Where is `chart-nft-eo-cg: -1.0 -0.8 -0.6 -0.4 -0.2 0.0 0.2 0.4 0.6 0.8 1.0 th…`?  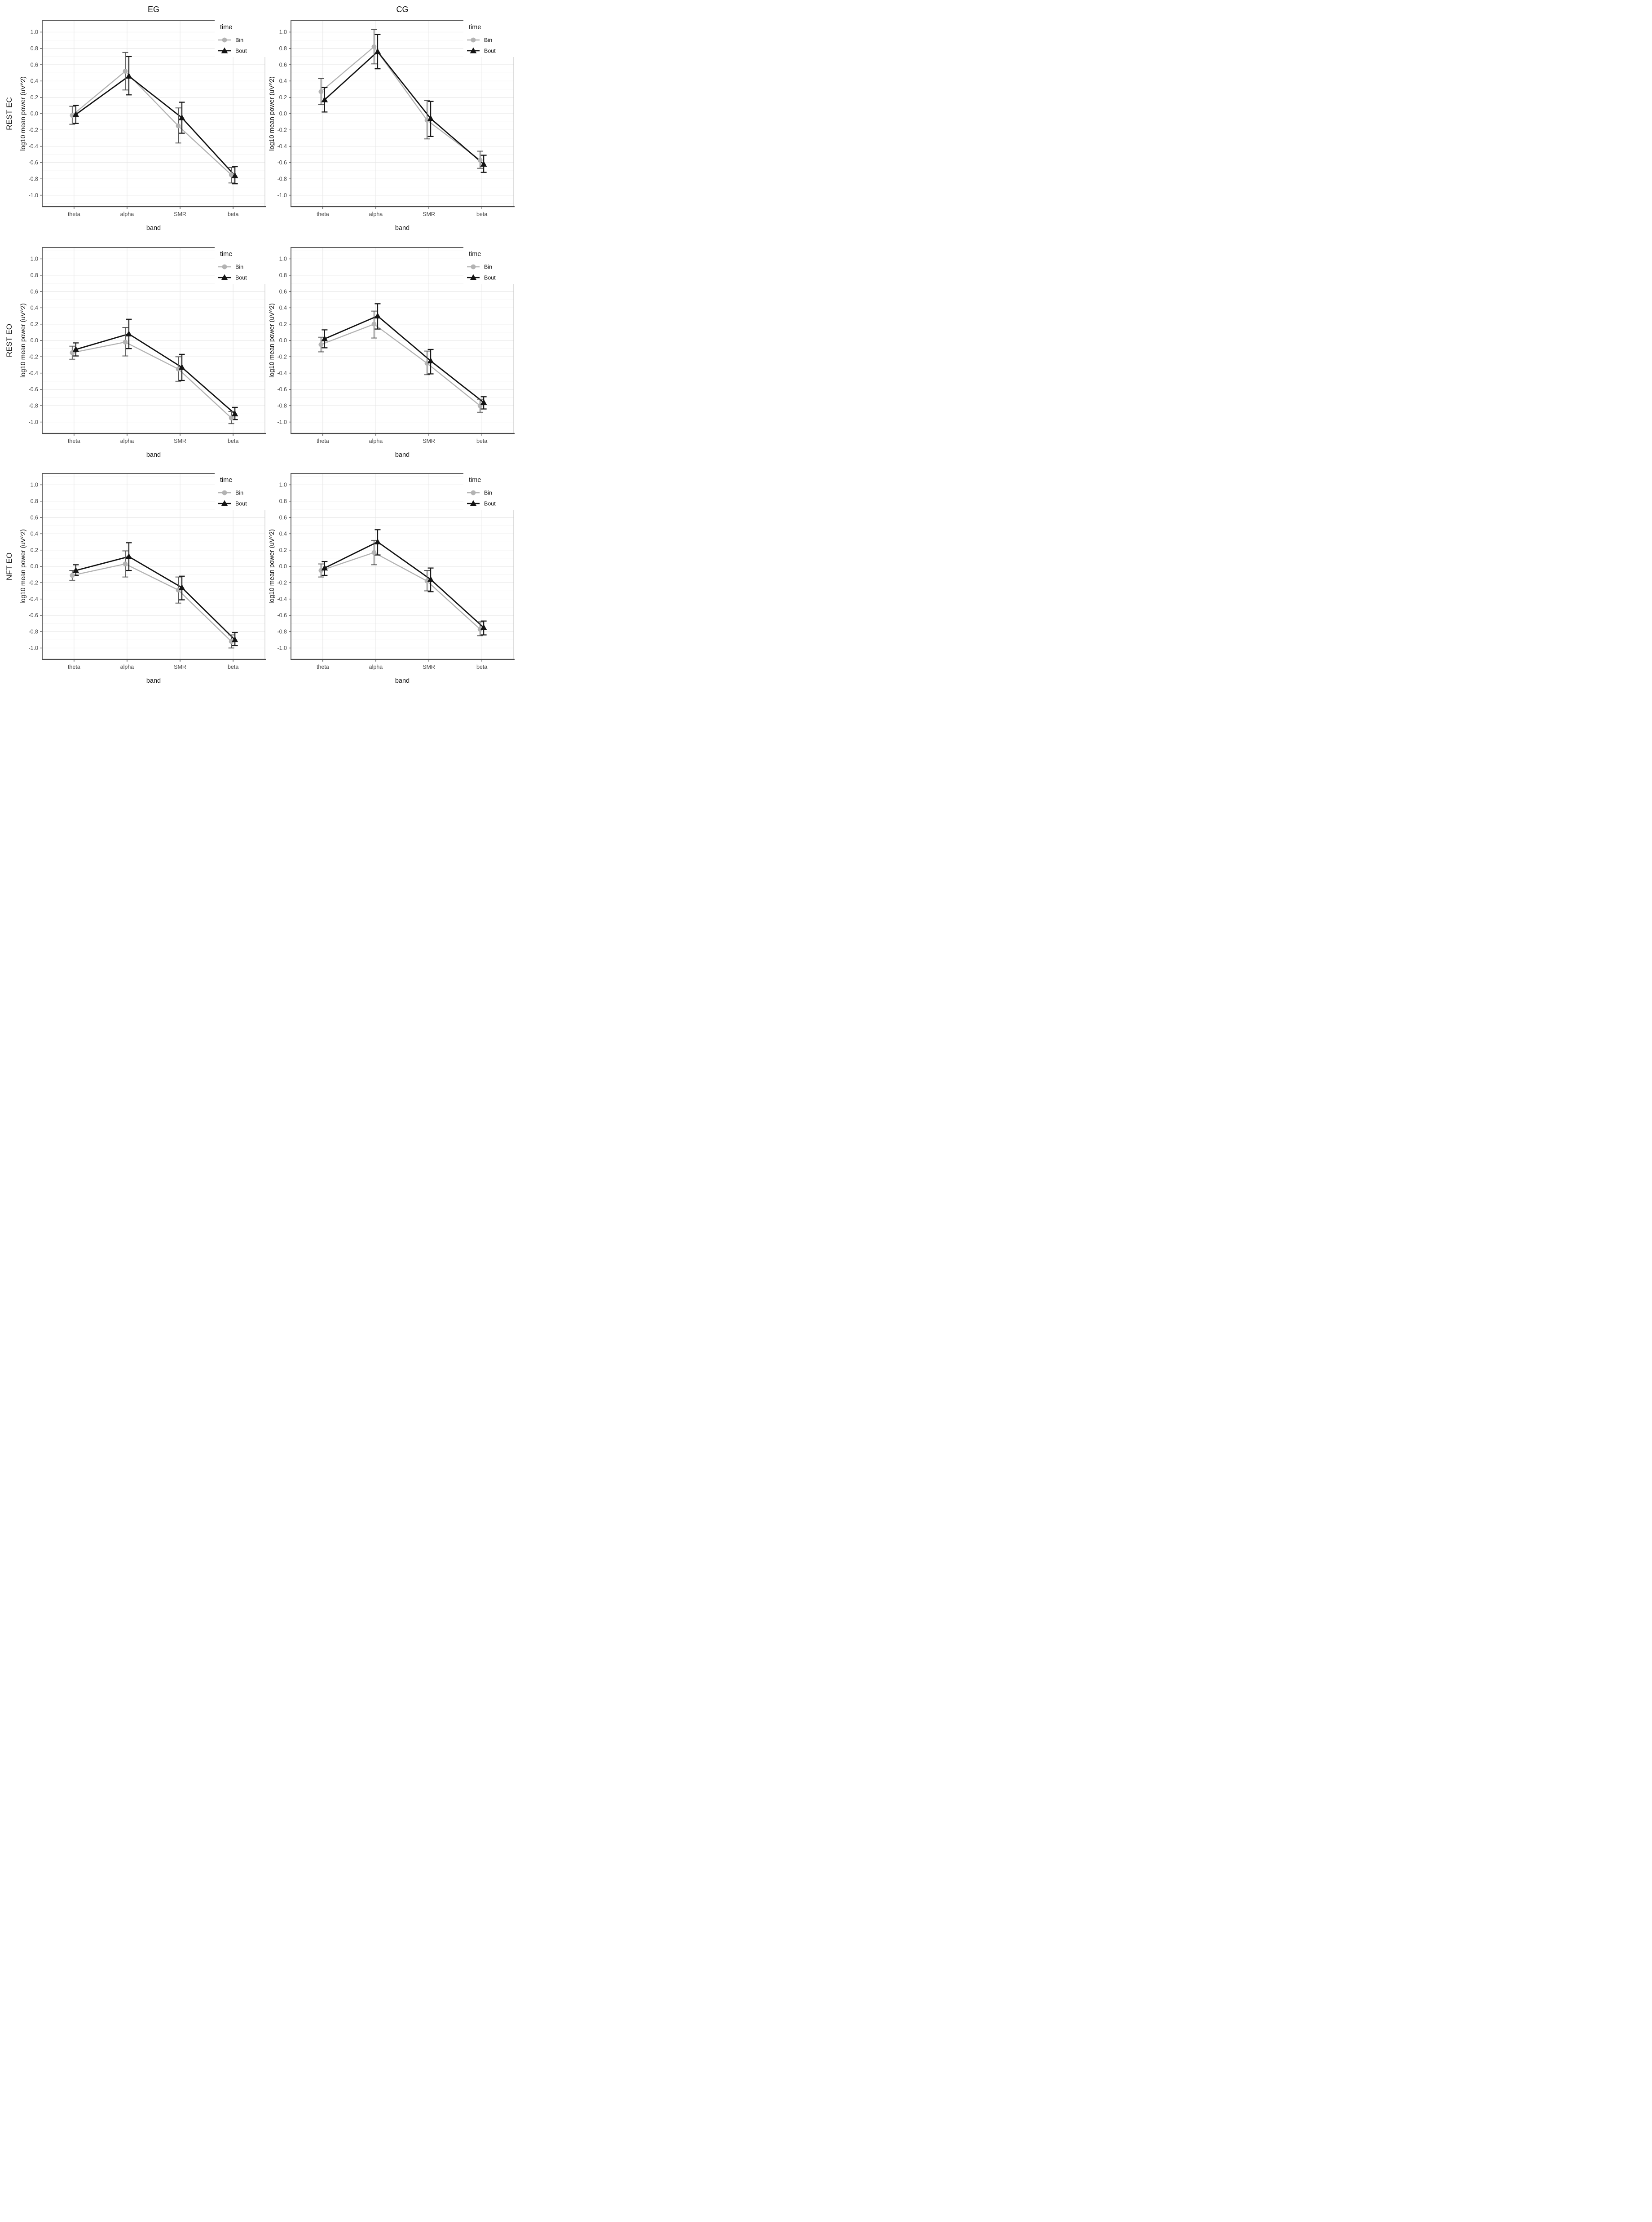 chart-nft-eo-cg: -1.0 -0.8 -0.6 -0.4 -0.2 0.0 0.2 0.4 0.6 0.8 1.0 th… is located at coordinates (392, 582).